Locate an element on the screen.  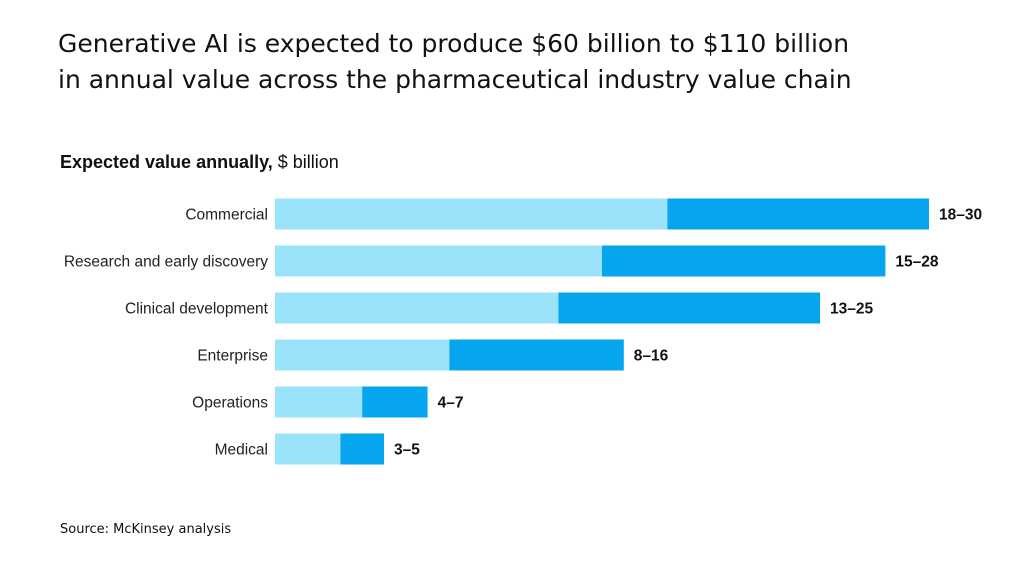
bar-high-research-and-early-discovery is located at coordinates (744, 261).